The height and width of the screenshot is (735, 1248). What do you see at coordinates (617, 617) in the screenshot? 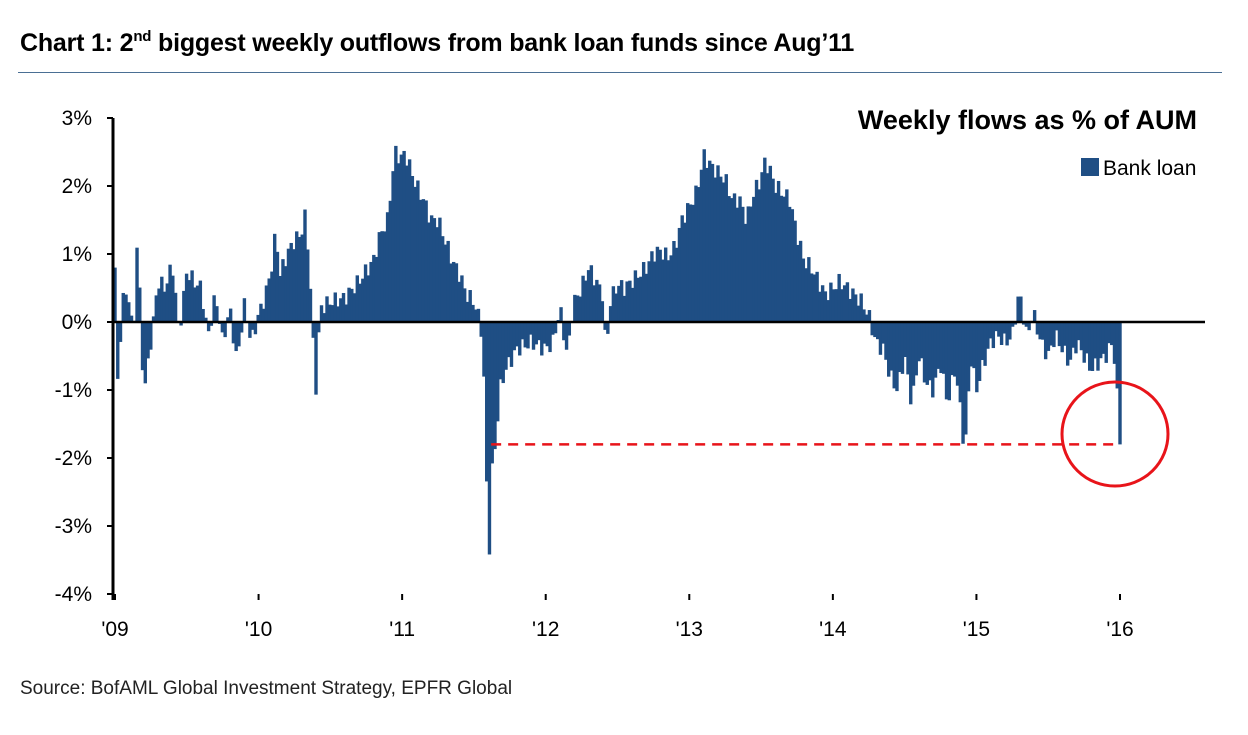
I see `x-axis-ticks: '09 '10 '11 '12 '13 '14 '15 '16` at bounding box center [617, 617].